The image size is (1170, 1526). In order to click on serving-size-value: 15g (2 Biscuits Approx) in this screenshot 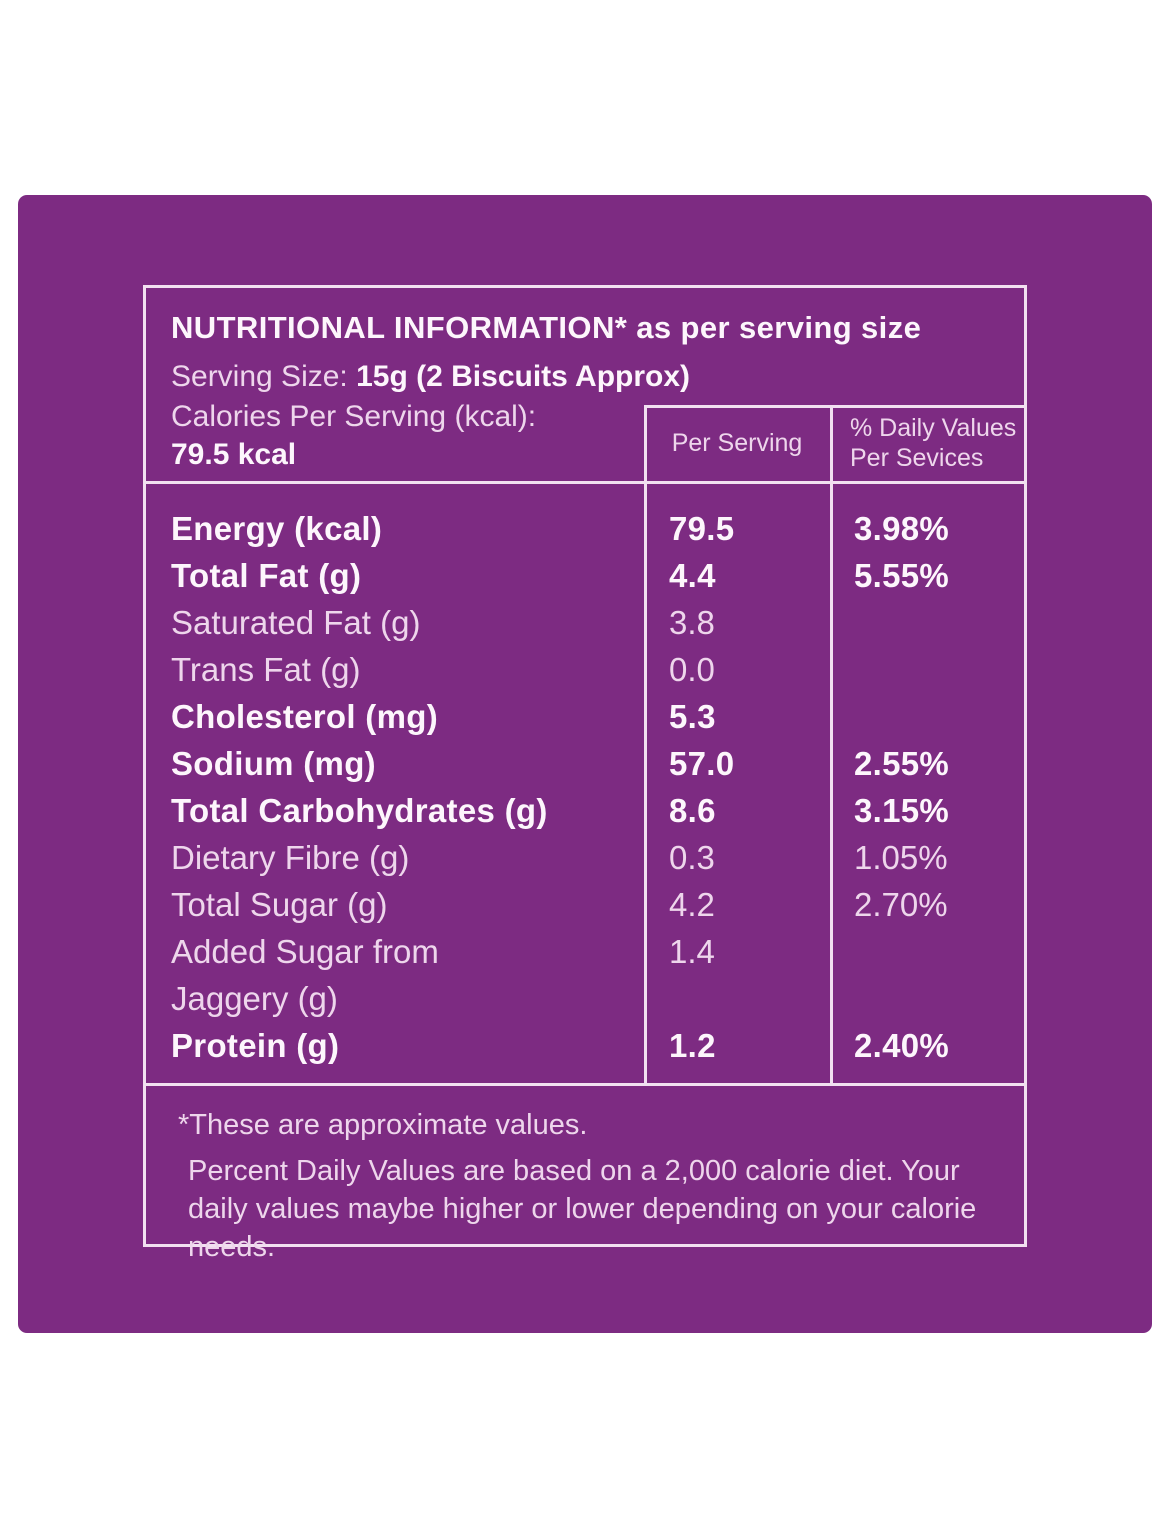, I will do `click(523, 376)`.